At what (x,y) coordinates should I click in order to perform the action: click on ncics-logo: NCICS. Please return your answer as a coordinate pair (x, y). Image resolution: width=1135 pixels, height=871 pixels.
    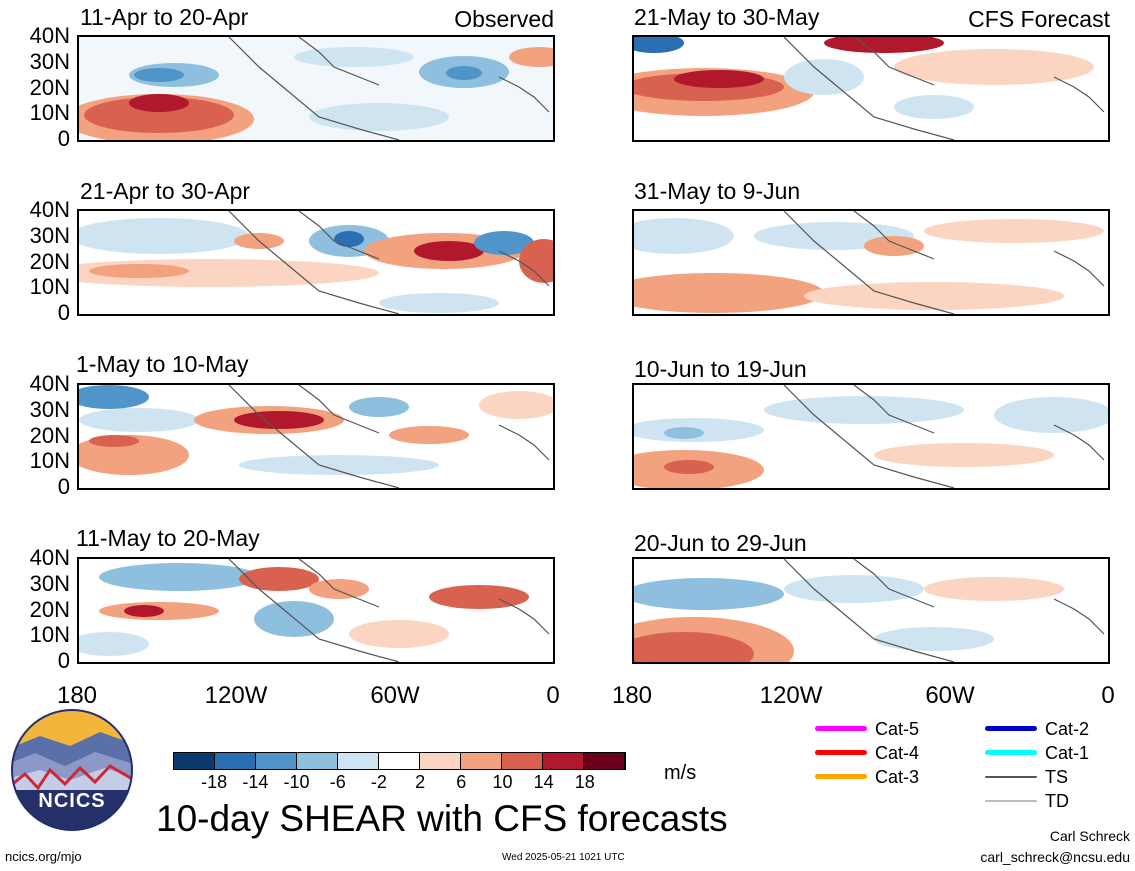
    Looking at the image, I should click on (72, 770).